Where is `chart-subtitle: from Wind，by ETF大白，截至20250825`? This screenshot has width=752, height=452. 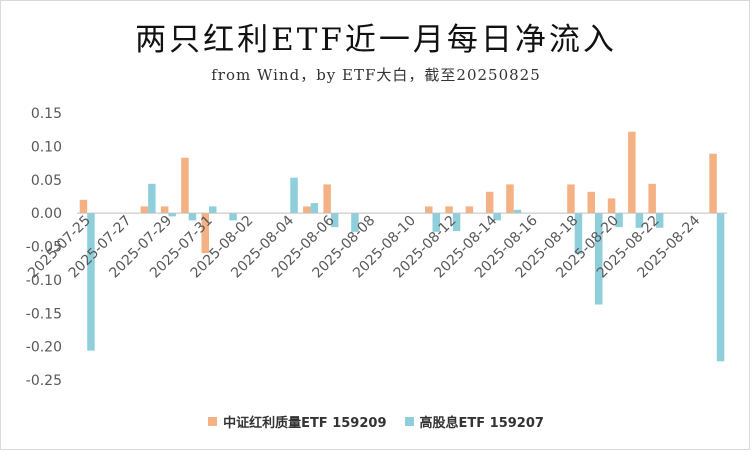 chart-subtitle: from Wind，by ETF大白，截至20250825 is located at coordinates (376, 75).